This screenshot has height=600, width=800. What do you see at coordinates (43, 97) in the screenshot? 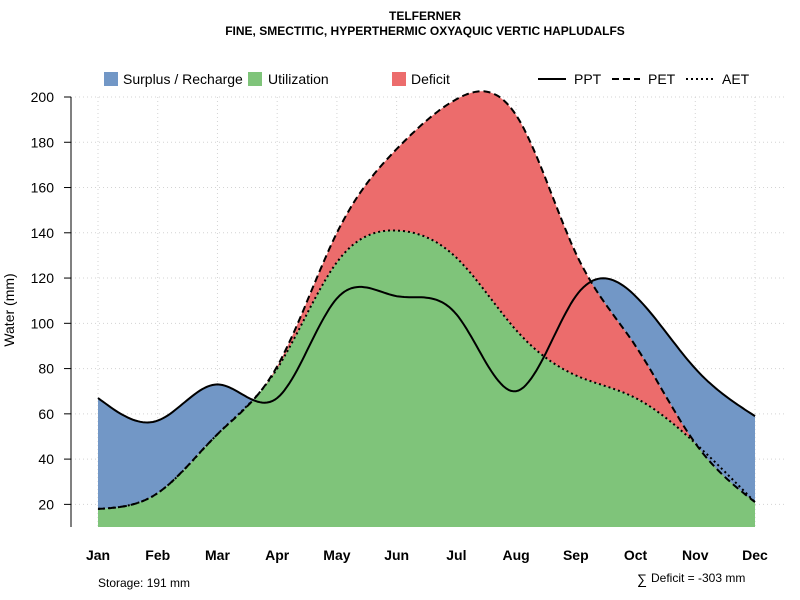
I see `y-tick-label: 200` at bounding box center [43, 97].